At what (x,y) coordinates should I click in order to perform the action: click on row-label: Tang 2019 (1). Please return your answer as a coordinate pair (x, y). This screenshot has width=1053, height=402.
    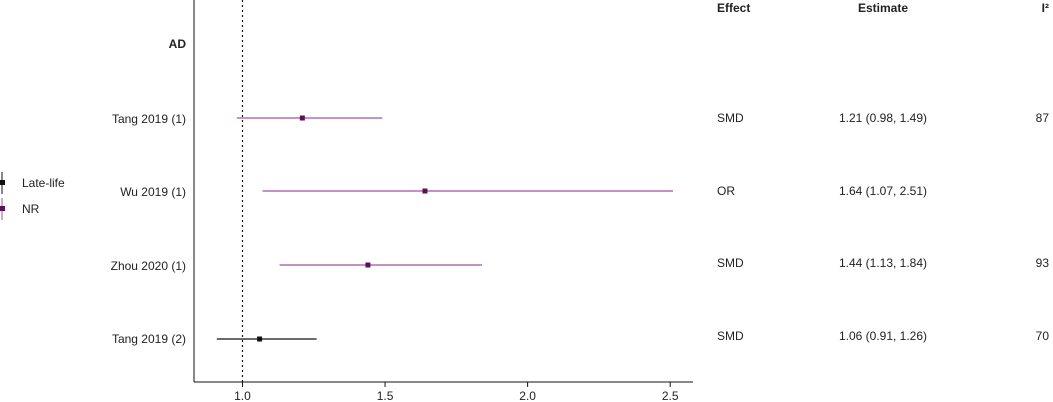
    Looking at the image, I should click on (149, 119).